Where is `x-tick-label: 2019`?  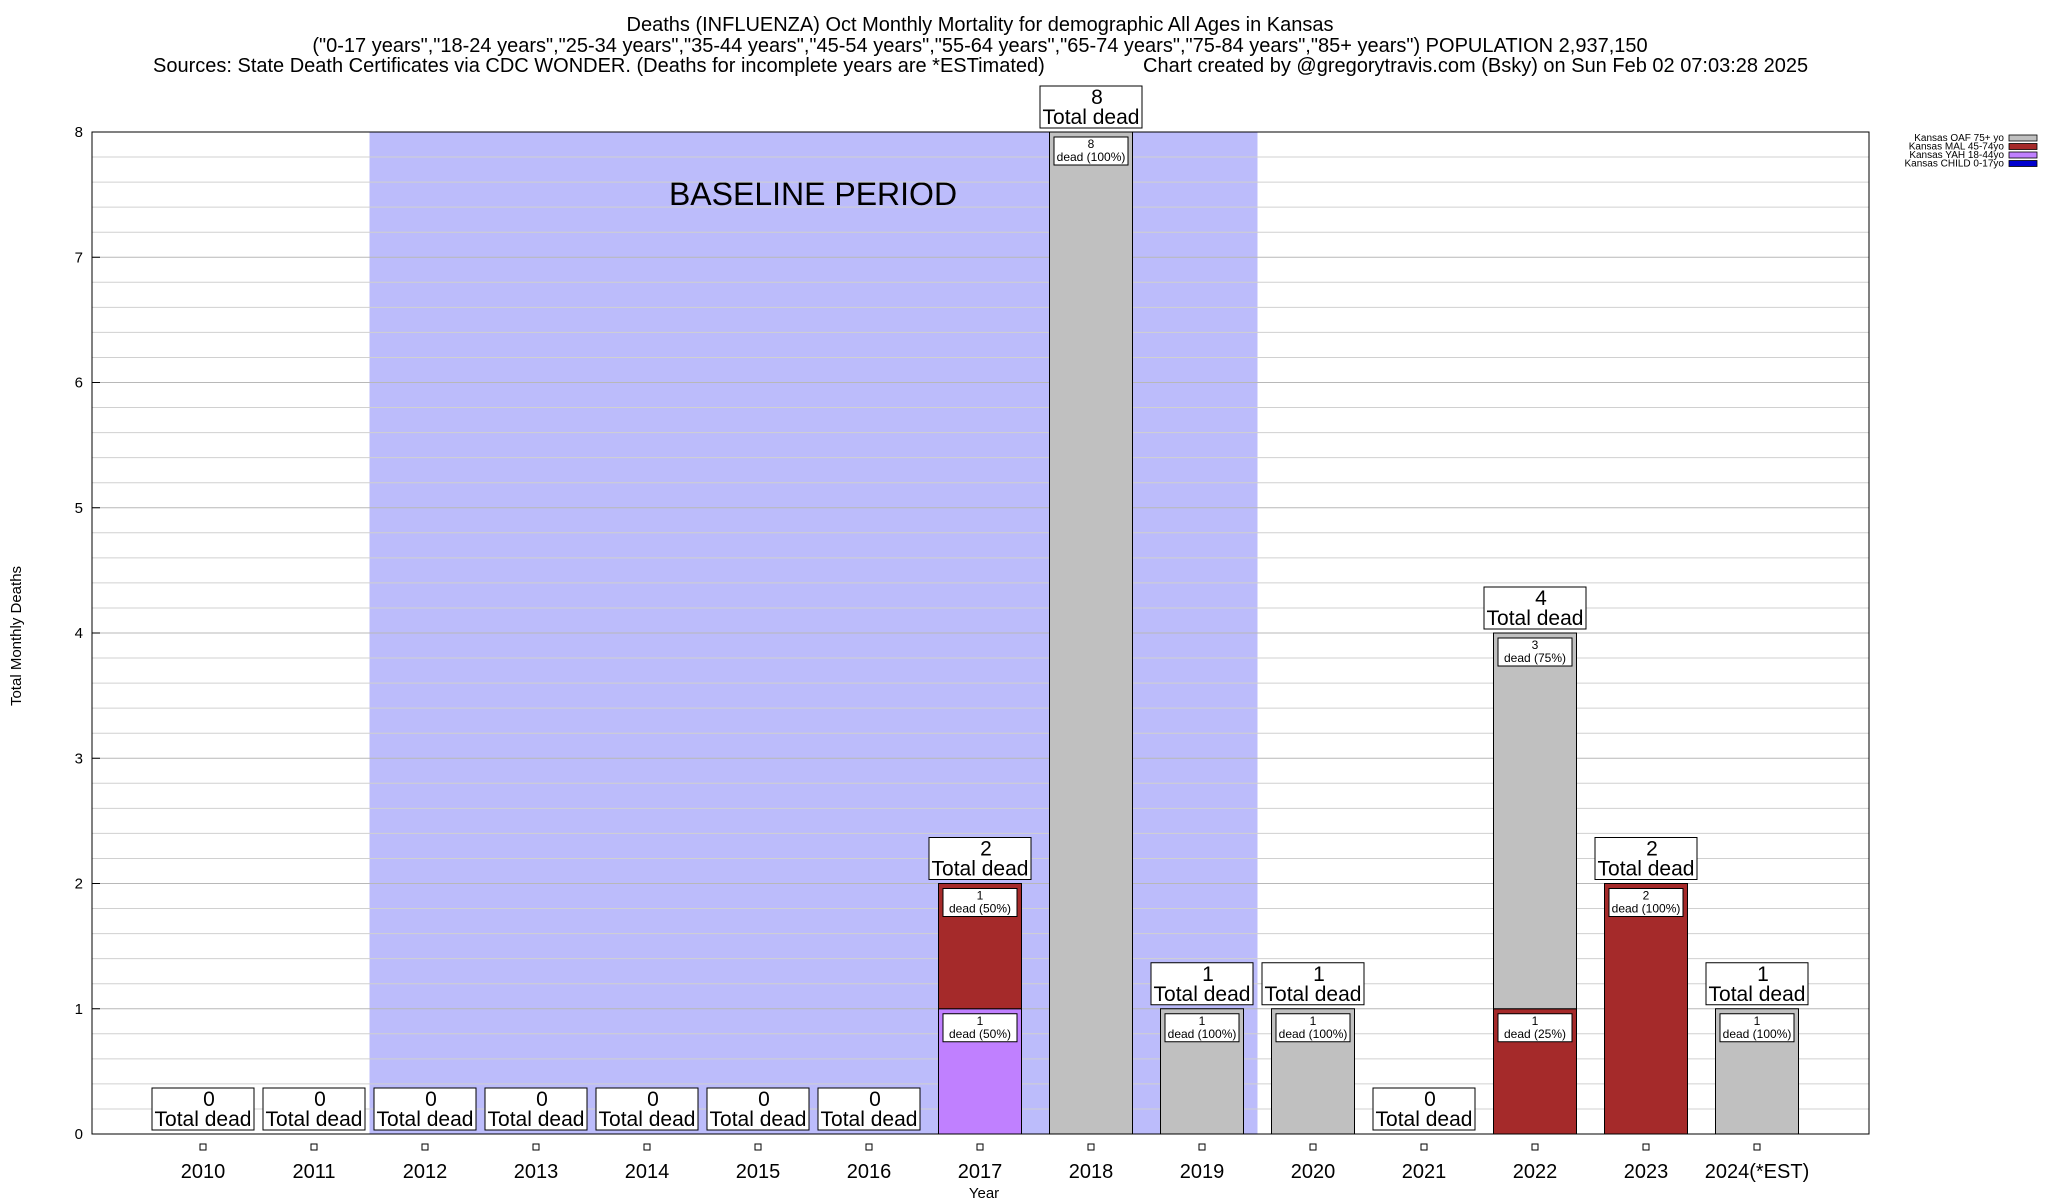
x-tick-label: 2019 is located at coordinates (1202, 1172).